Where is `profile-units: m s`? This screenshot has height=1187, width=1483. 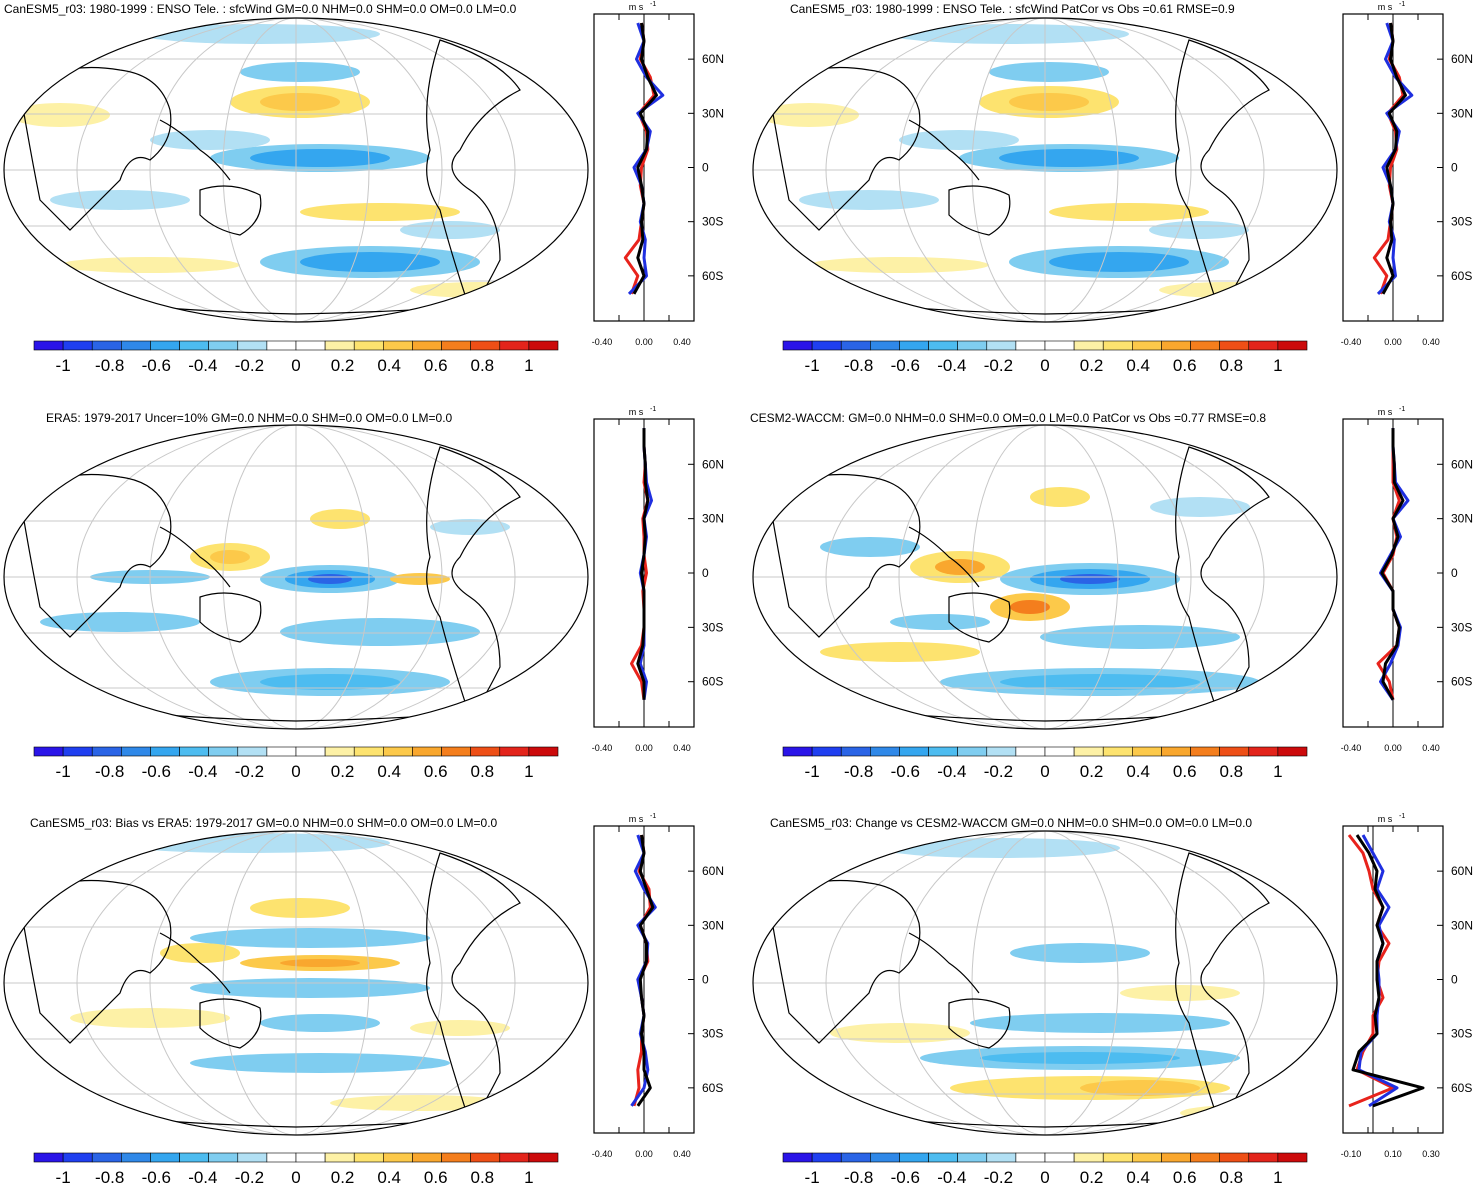
profile-units: m s is located at coordinates (636, 7).